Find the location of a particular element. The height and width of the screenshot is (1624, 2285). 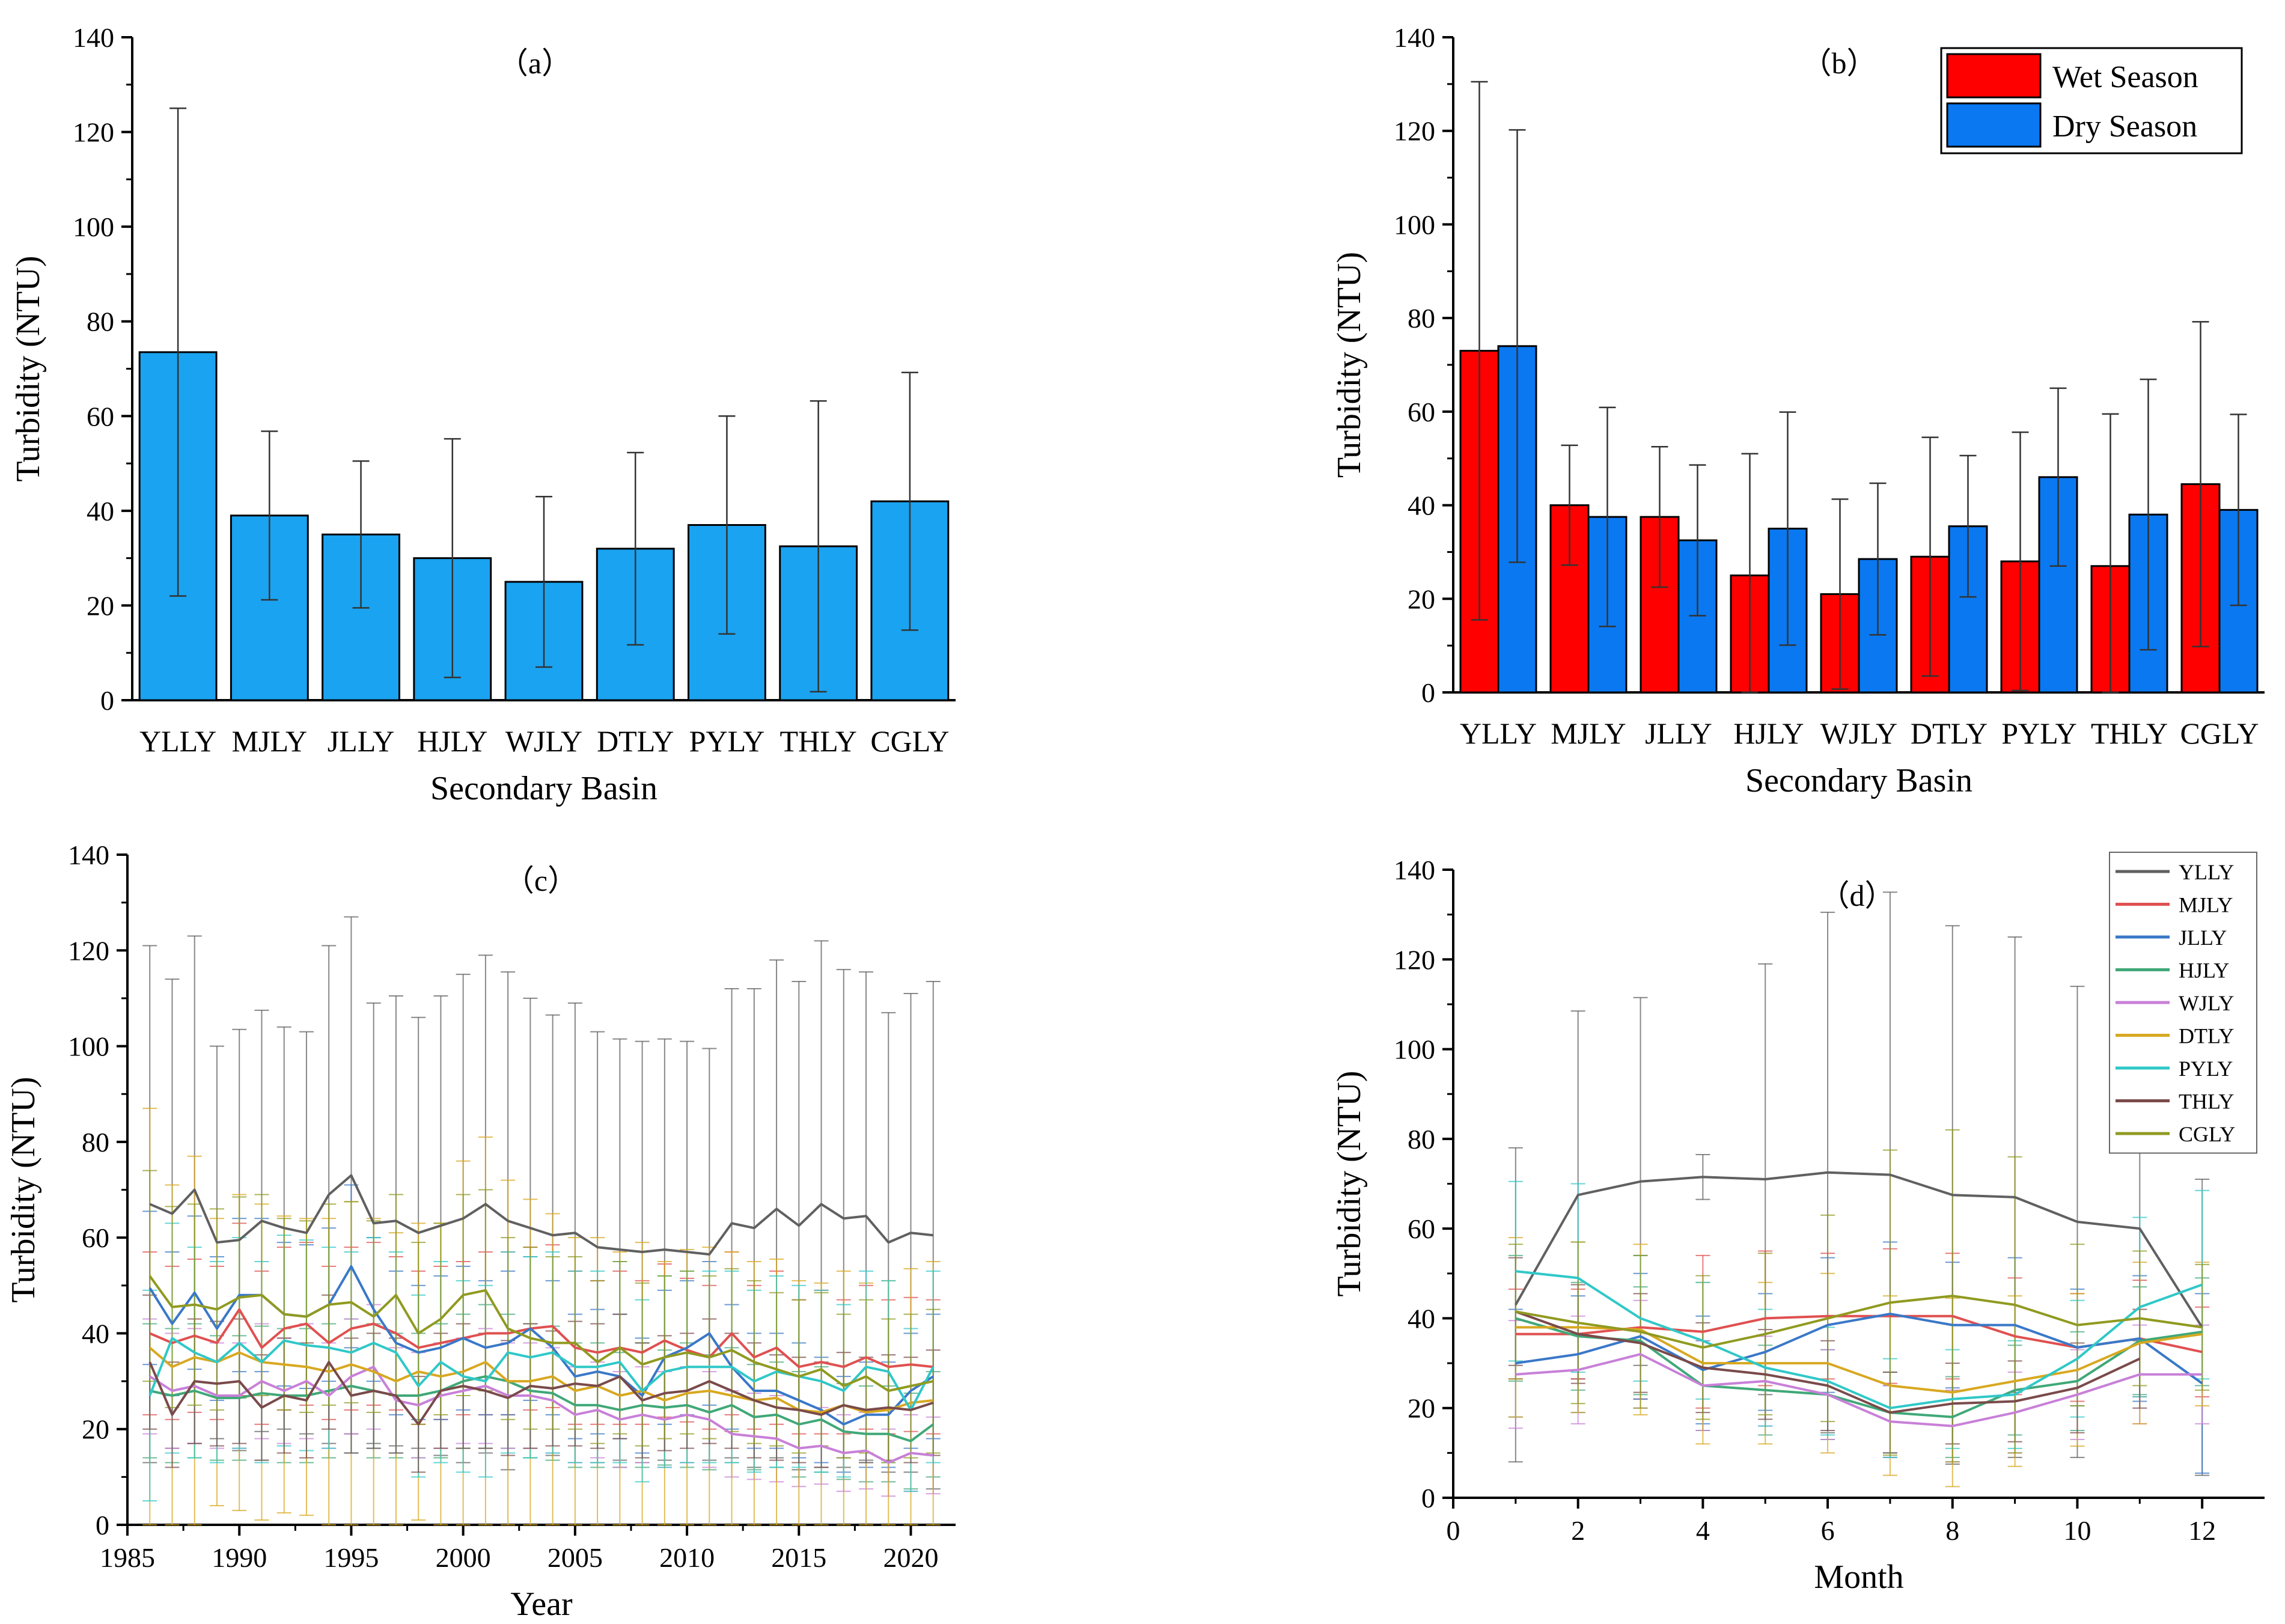

d-y-tick-label: 140 is located at coordinates (1415, 870).